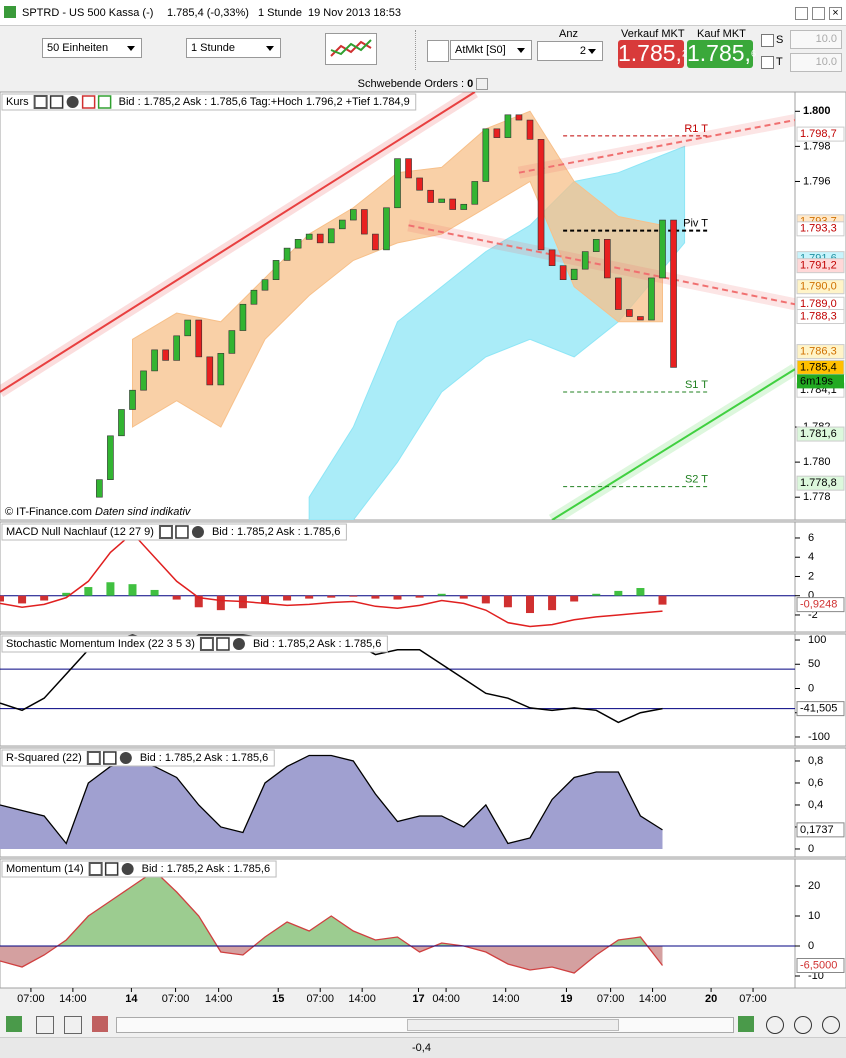 This screenshot has width=846, height=1058. What do you see at coordinates (767, 40) in the screenshot?
I see `stop-checkbox` at bounding box center [767, 40].